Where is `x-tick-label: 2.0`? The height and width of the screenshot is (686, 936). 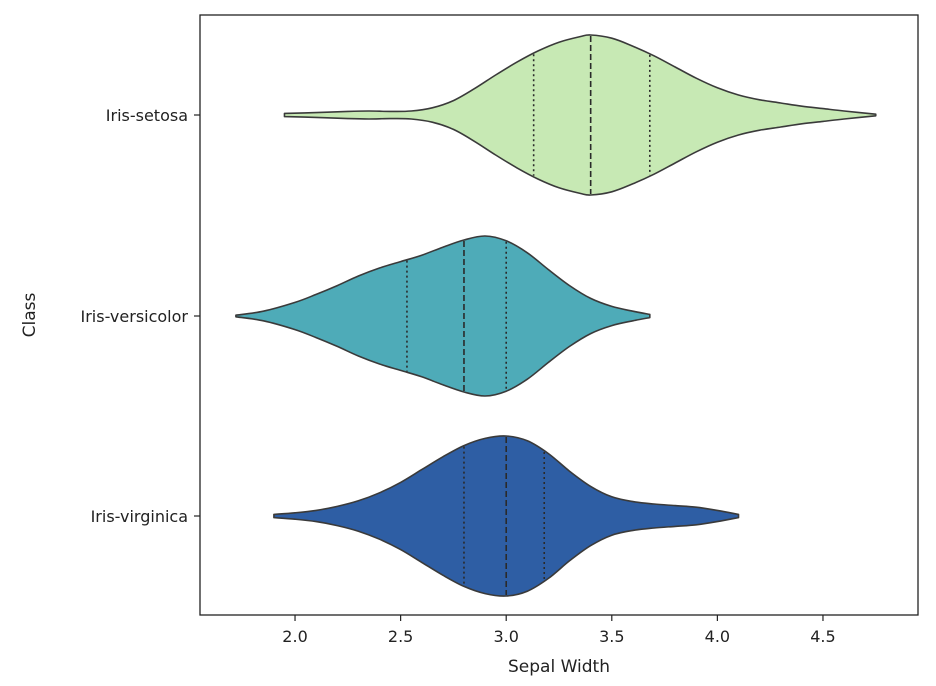
x-tick-label: 2.0 is located at coordinates (294, 636).